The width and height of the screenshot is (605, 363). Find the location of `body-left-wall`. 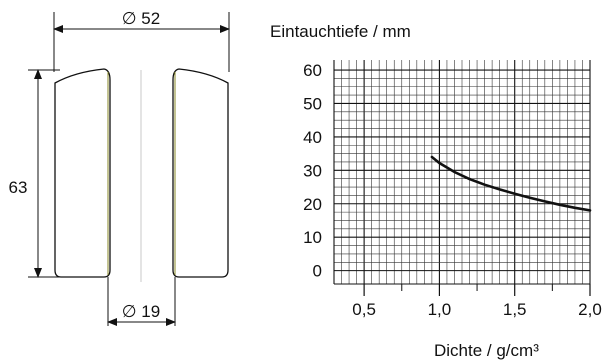

body-left-wall is located at coordinates (82, 173).